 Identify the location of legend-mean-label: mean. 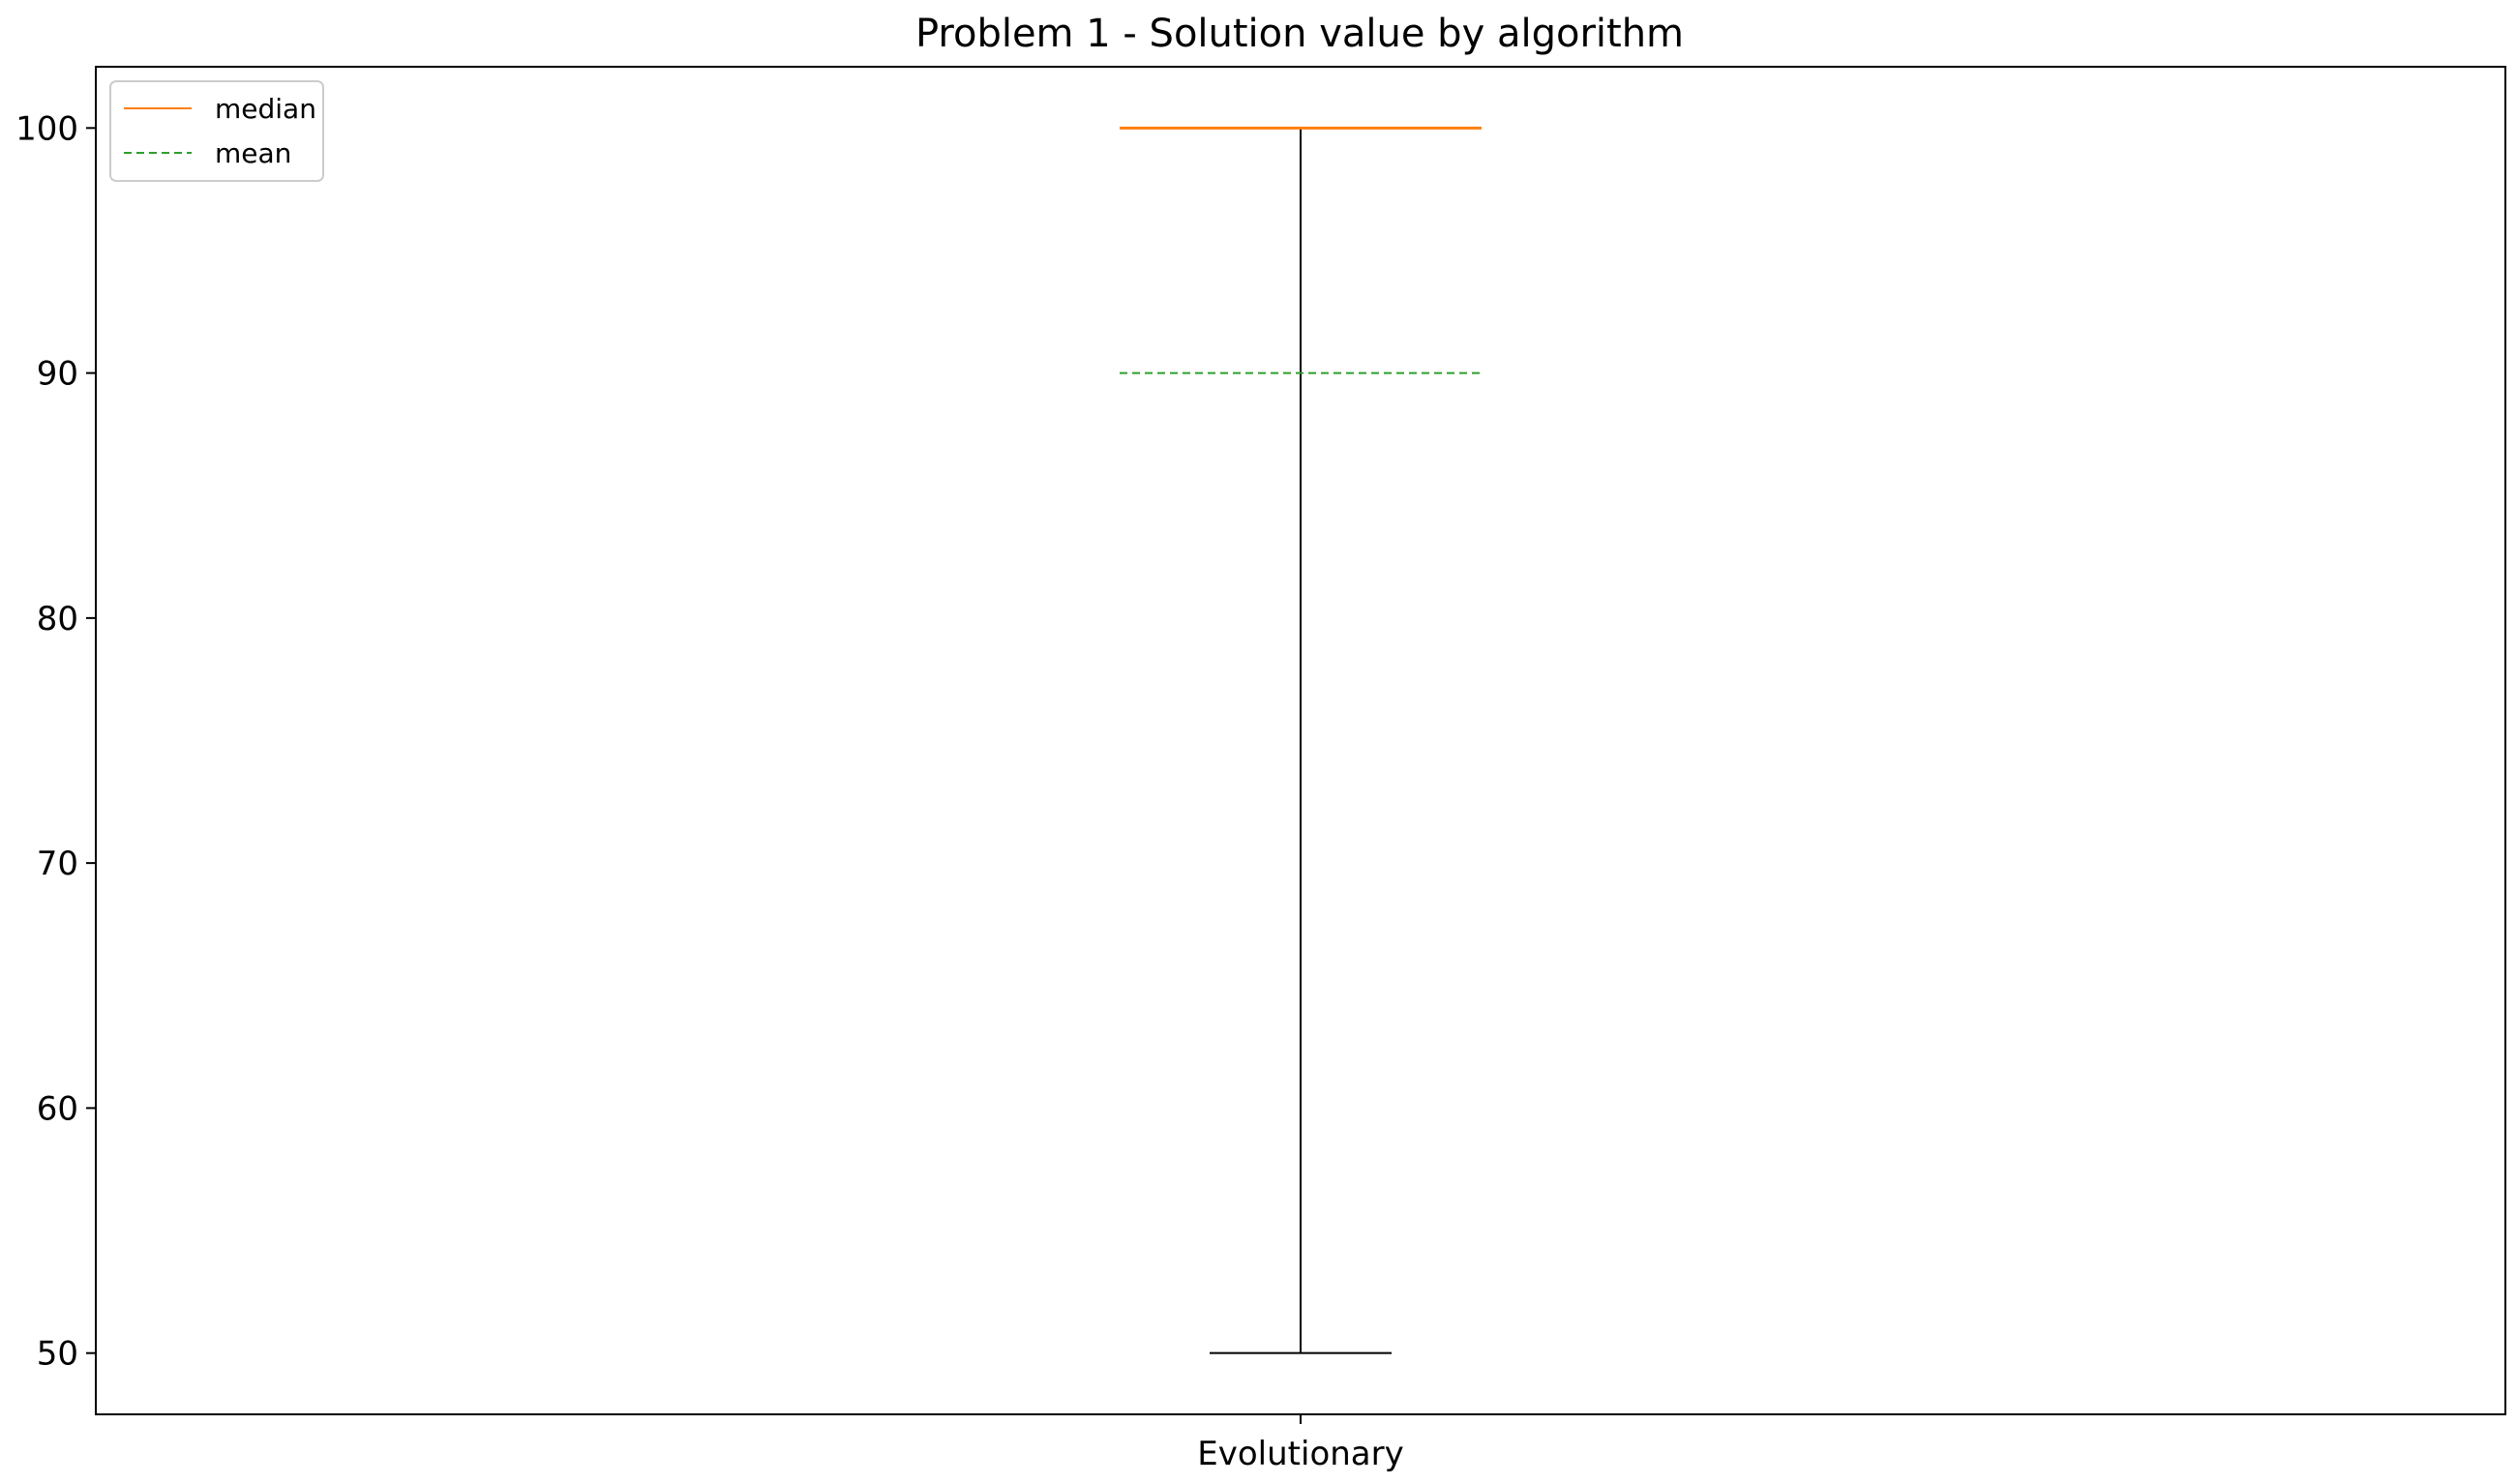
(253, 153).